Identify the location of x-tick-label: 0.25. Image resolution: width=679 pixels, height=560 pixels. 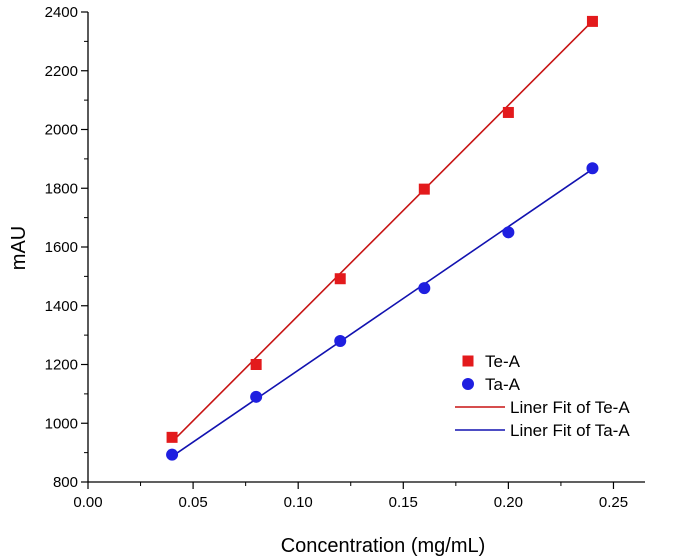
(613, 502).